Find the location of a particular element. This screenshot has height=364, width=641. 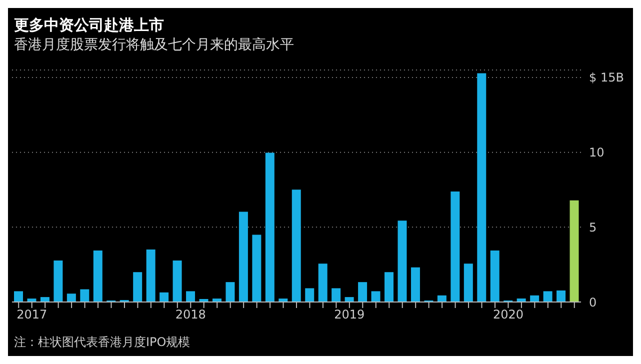

text: 注：柱状图代表香港月度IPO规模 is located at coordinates (102, 342).